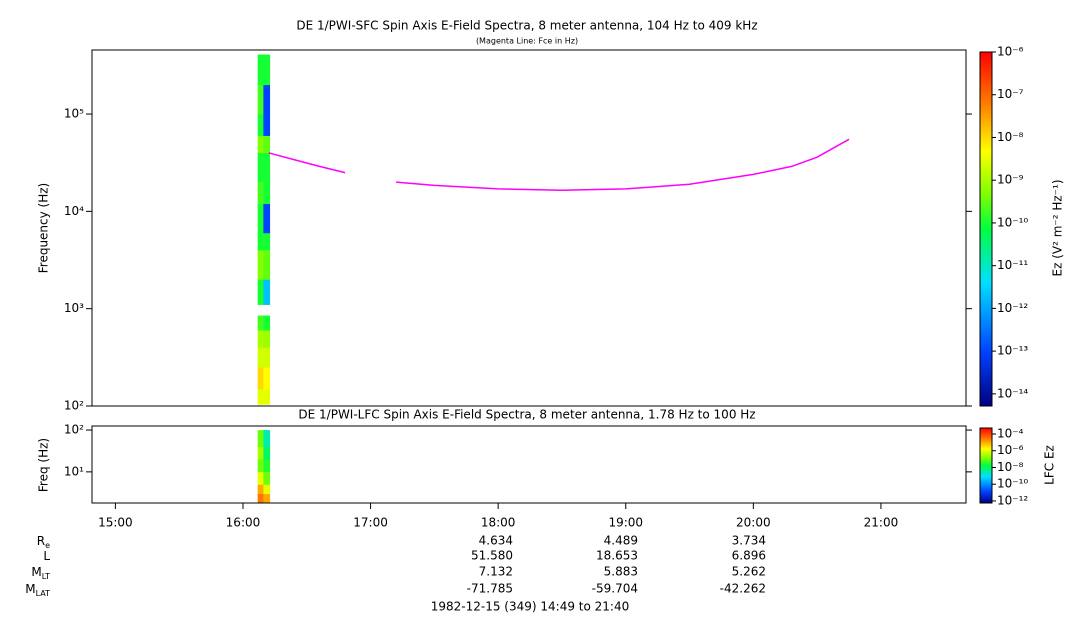  I want to click on ephemeris-value: -42.262, so click(743, 589).